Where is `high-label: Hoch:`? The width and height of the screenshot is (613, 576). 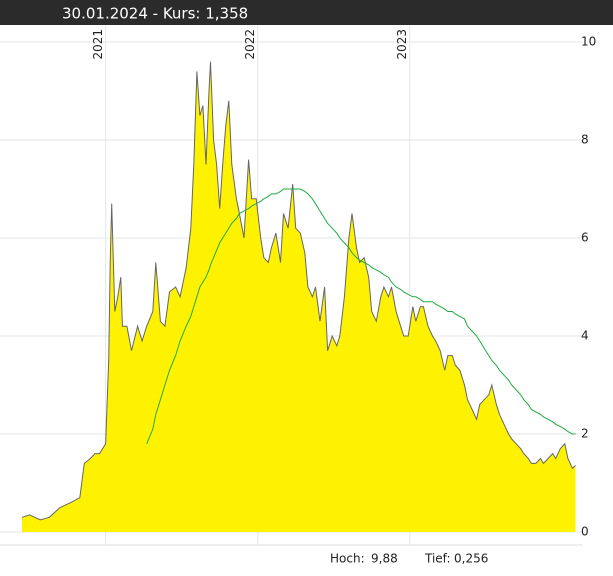
high-label: Hoch: is located at coordinates (347, 559).